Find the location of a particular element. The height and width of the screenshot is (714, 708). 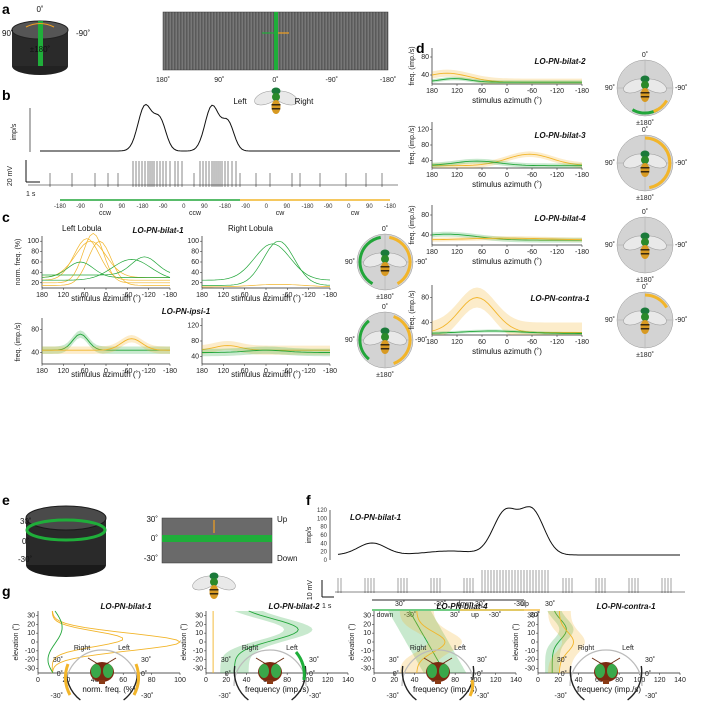

f-row1-label: -30˚ is located at coordinates (520, 604).